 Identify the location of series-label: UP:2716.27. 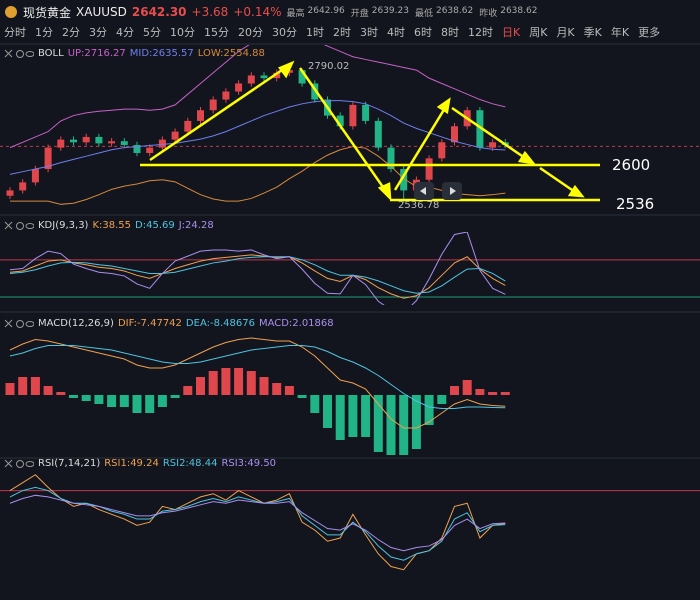
(96, 53).